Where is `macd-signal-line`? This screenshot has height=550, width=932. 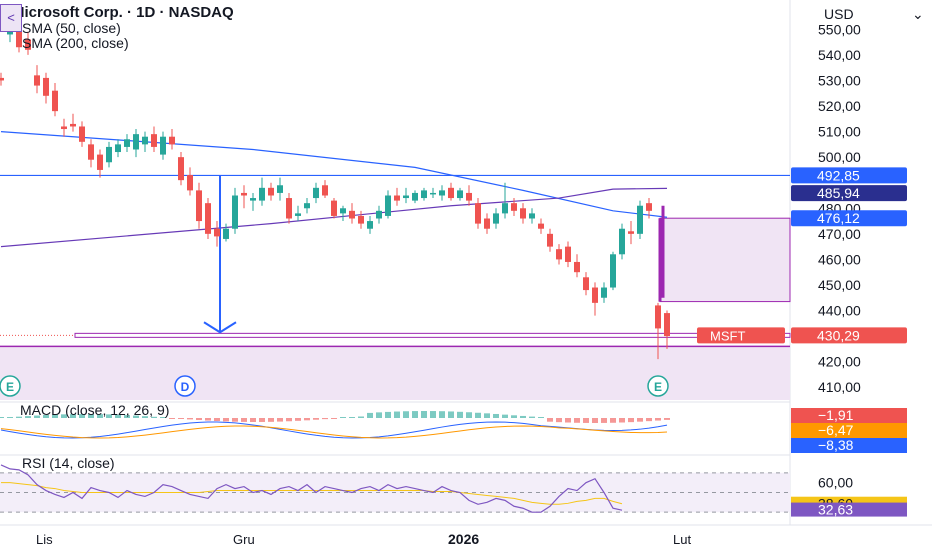 macd-signal-line is located at coordinates (334, 432).